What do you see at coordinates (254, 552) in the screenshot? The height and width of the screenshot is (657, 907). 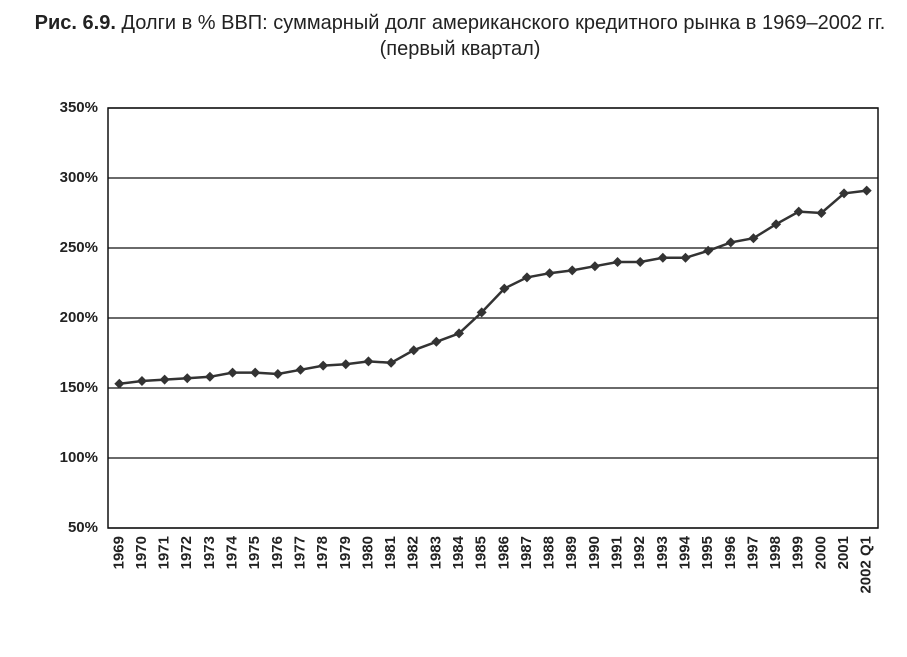 I see `x-tick-label: 1975` at bounding box center [254, 552].